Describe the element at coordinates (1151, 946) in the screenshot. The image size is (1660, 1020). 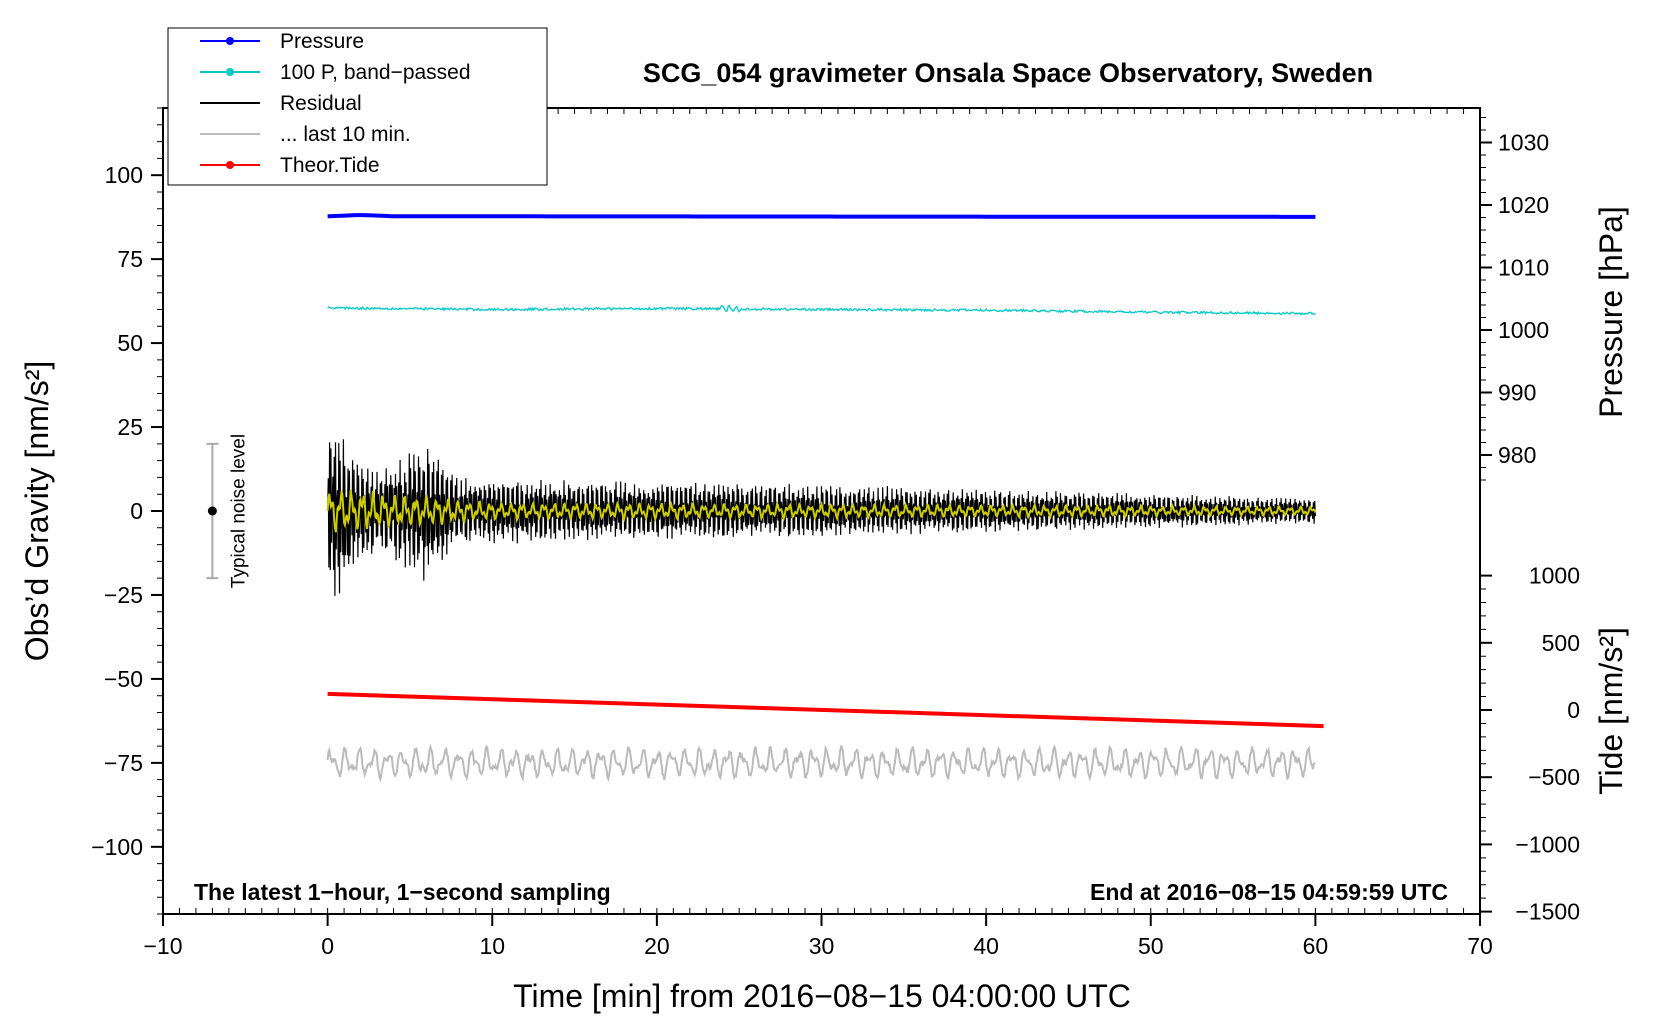
I see `x-tick-label: 50` at that location.